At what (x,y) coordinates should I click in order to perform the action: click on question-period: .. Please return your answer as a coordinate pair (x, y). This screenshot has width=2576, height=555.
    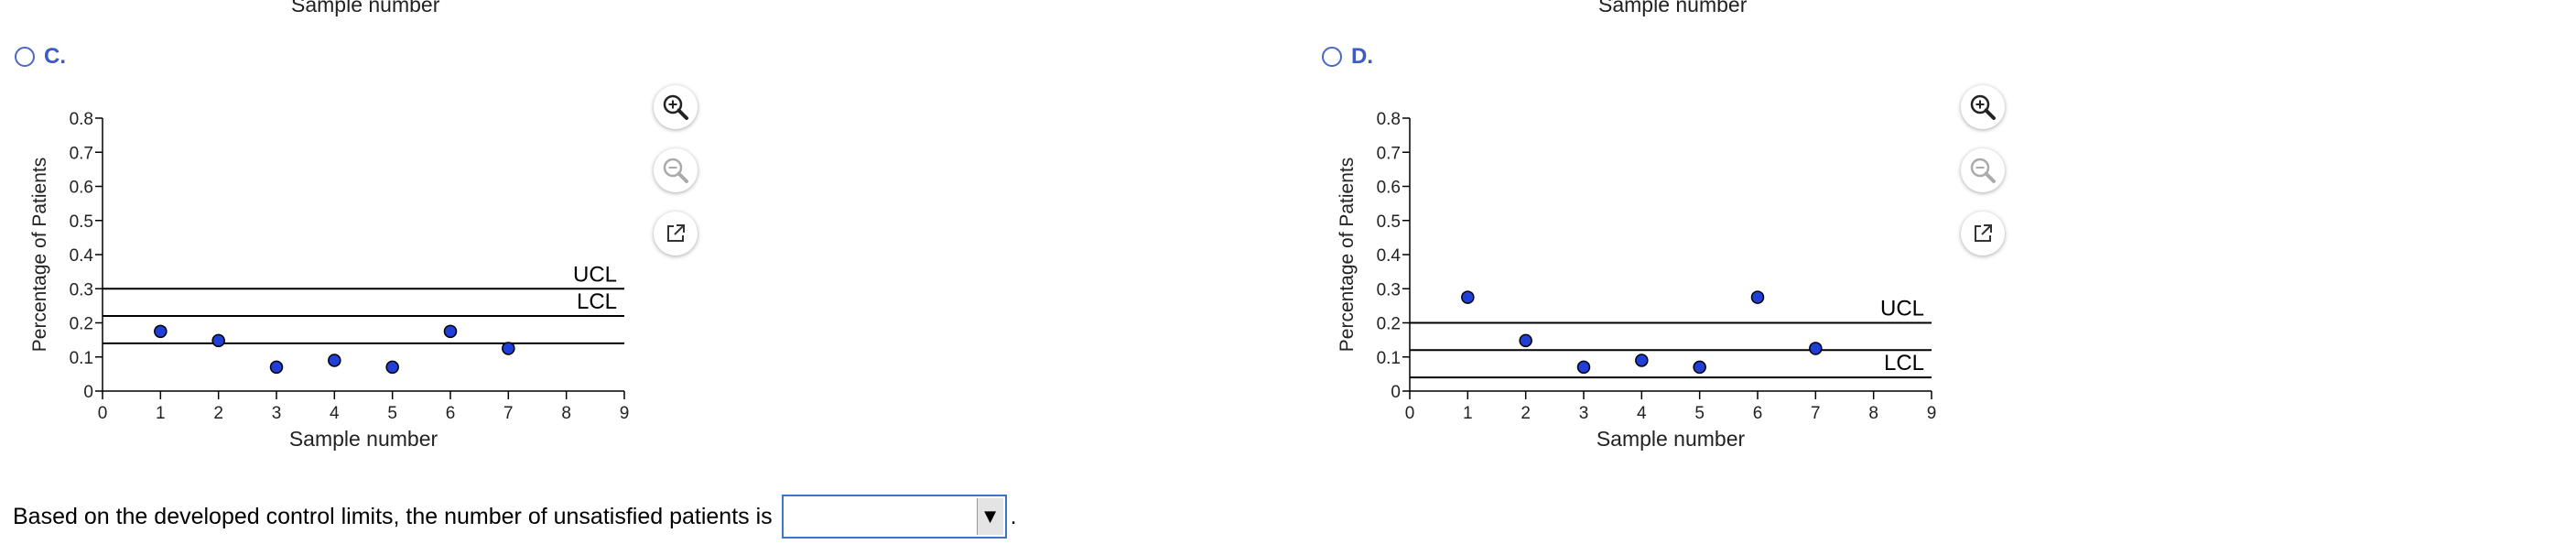
    Looking at the image, I should click on (1014, 516).